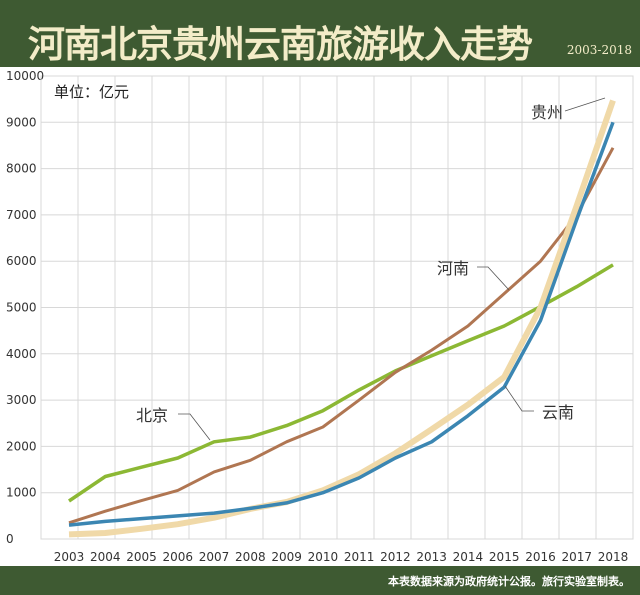 The image size is (640, 595). I want to click on series-label: 北京, so click(152, 415).